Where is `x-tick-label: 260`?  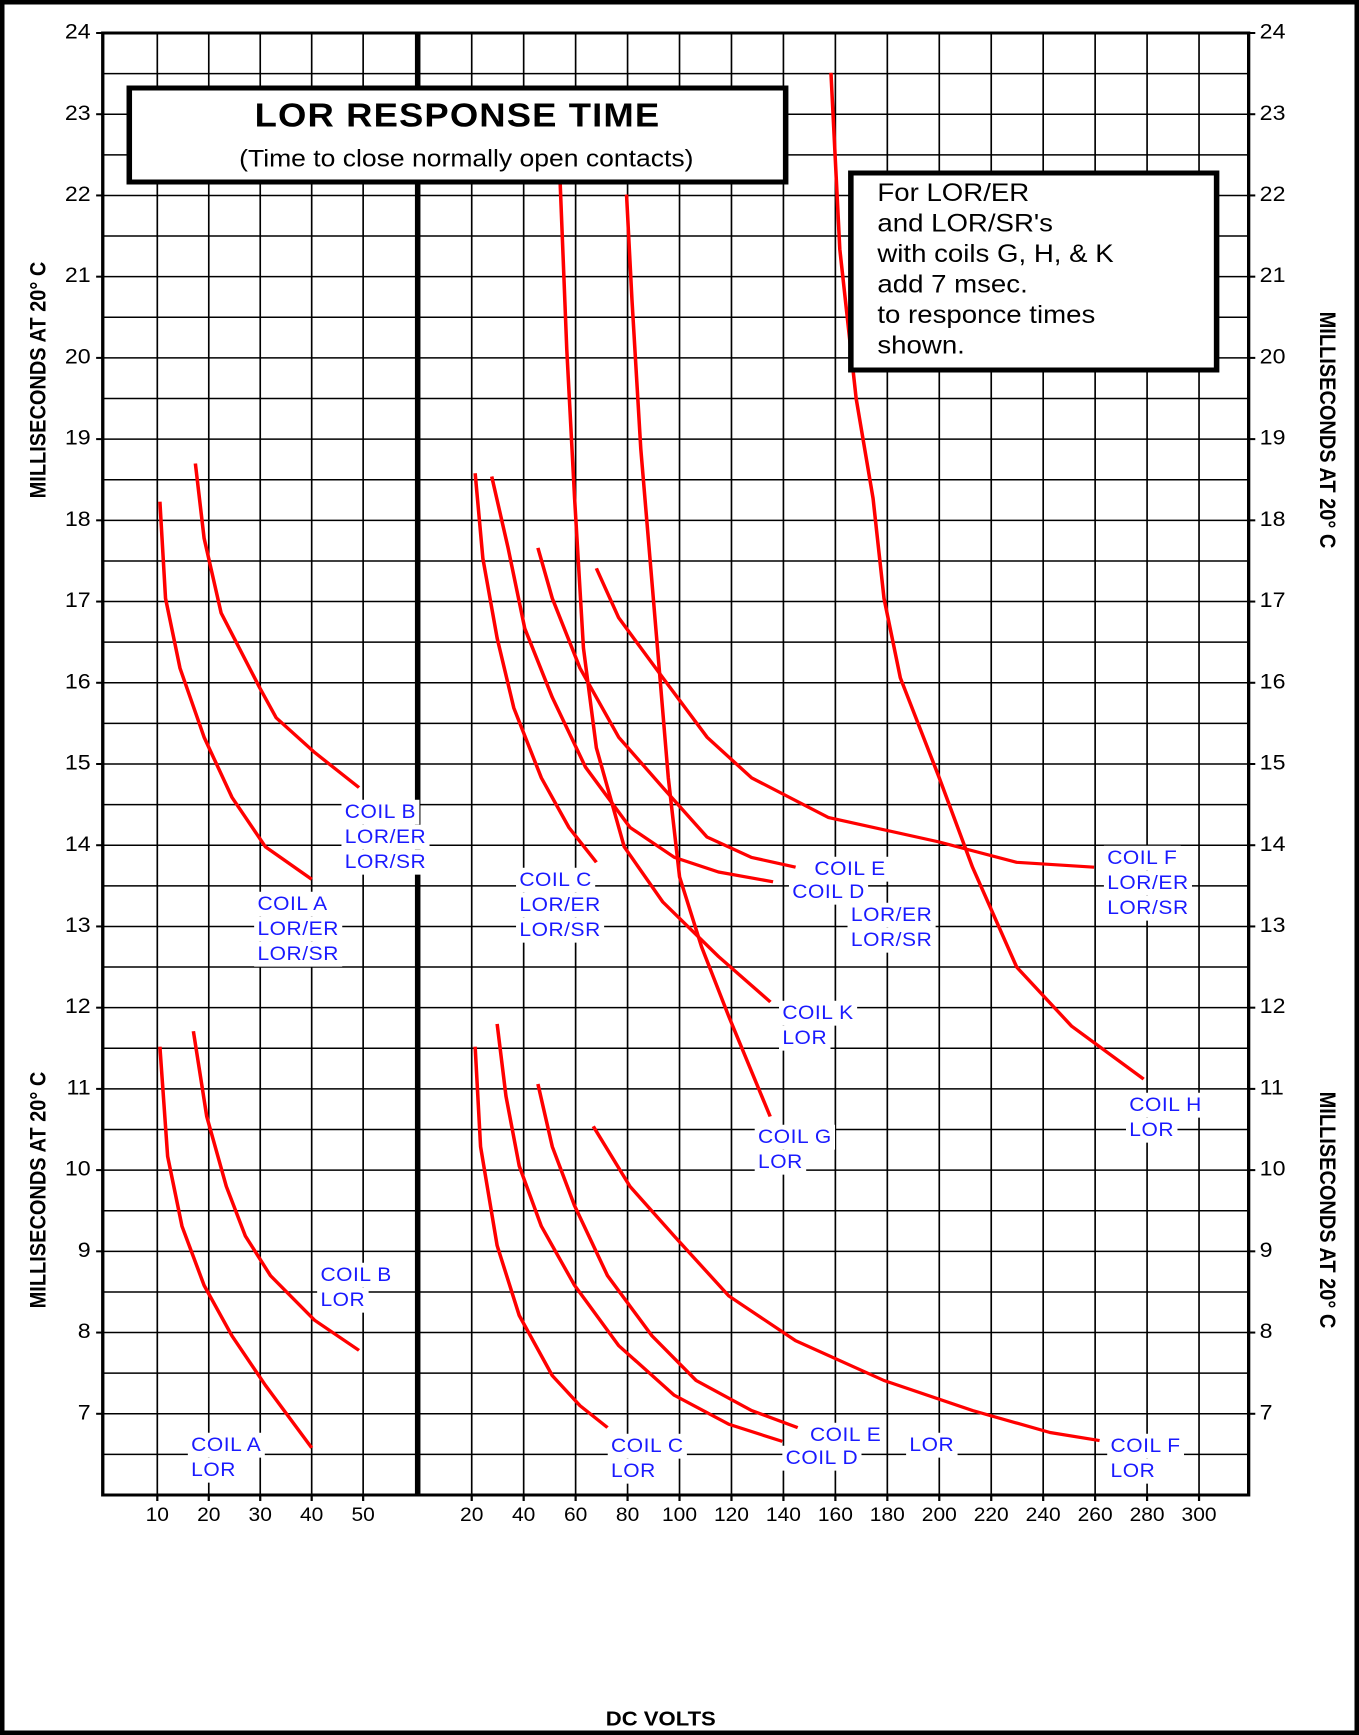
x-tick-label: 260 is located at coordinates (1095, 1515).